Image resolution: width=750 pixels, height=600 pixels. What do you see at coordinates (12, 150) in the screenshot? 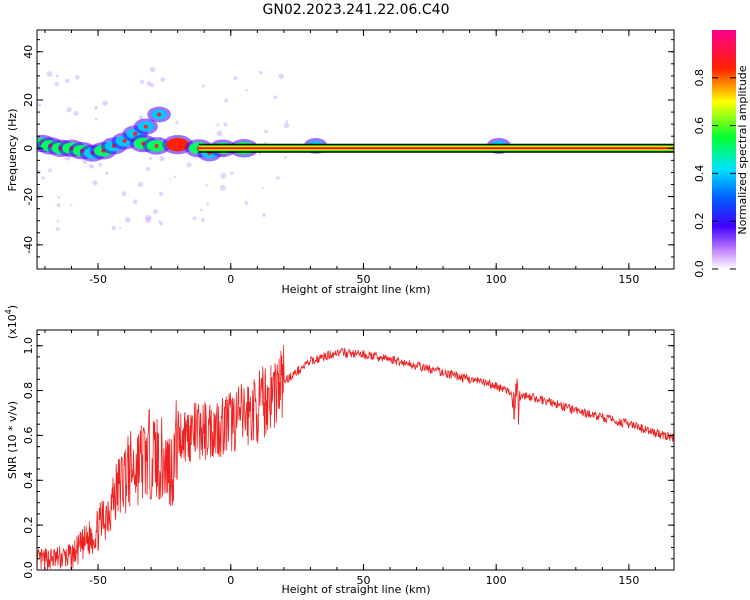
I see `spectrogram-y-label: Frequency (Hz)` at bounding box center [12, 150].